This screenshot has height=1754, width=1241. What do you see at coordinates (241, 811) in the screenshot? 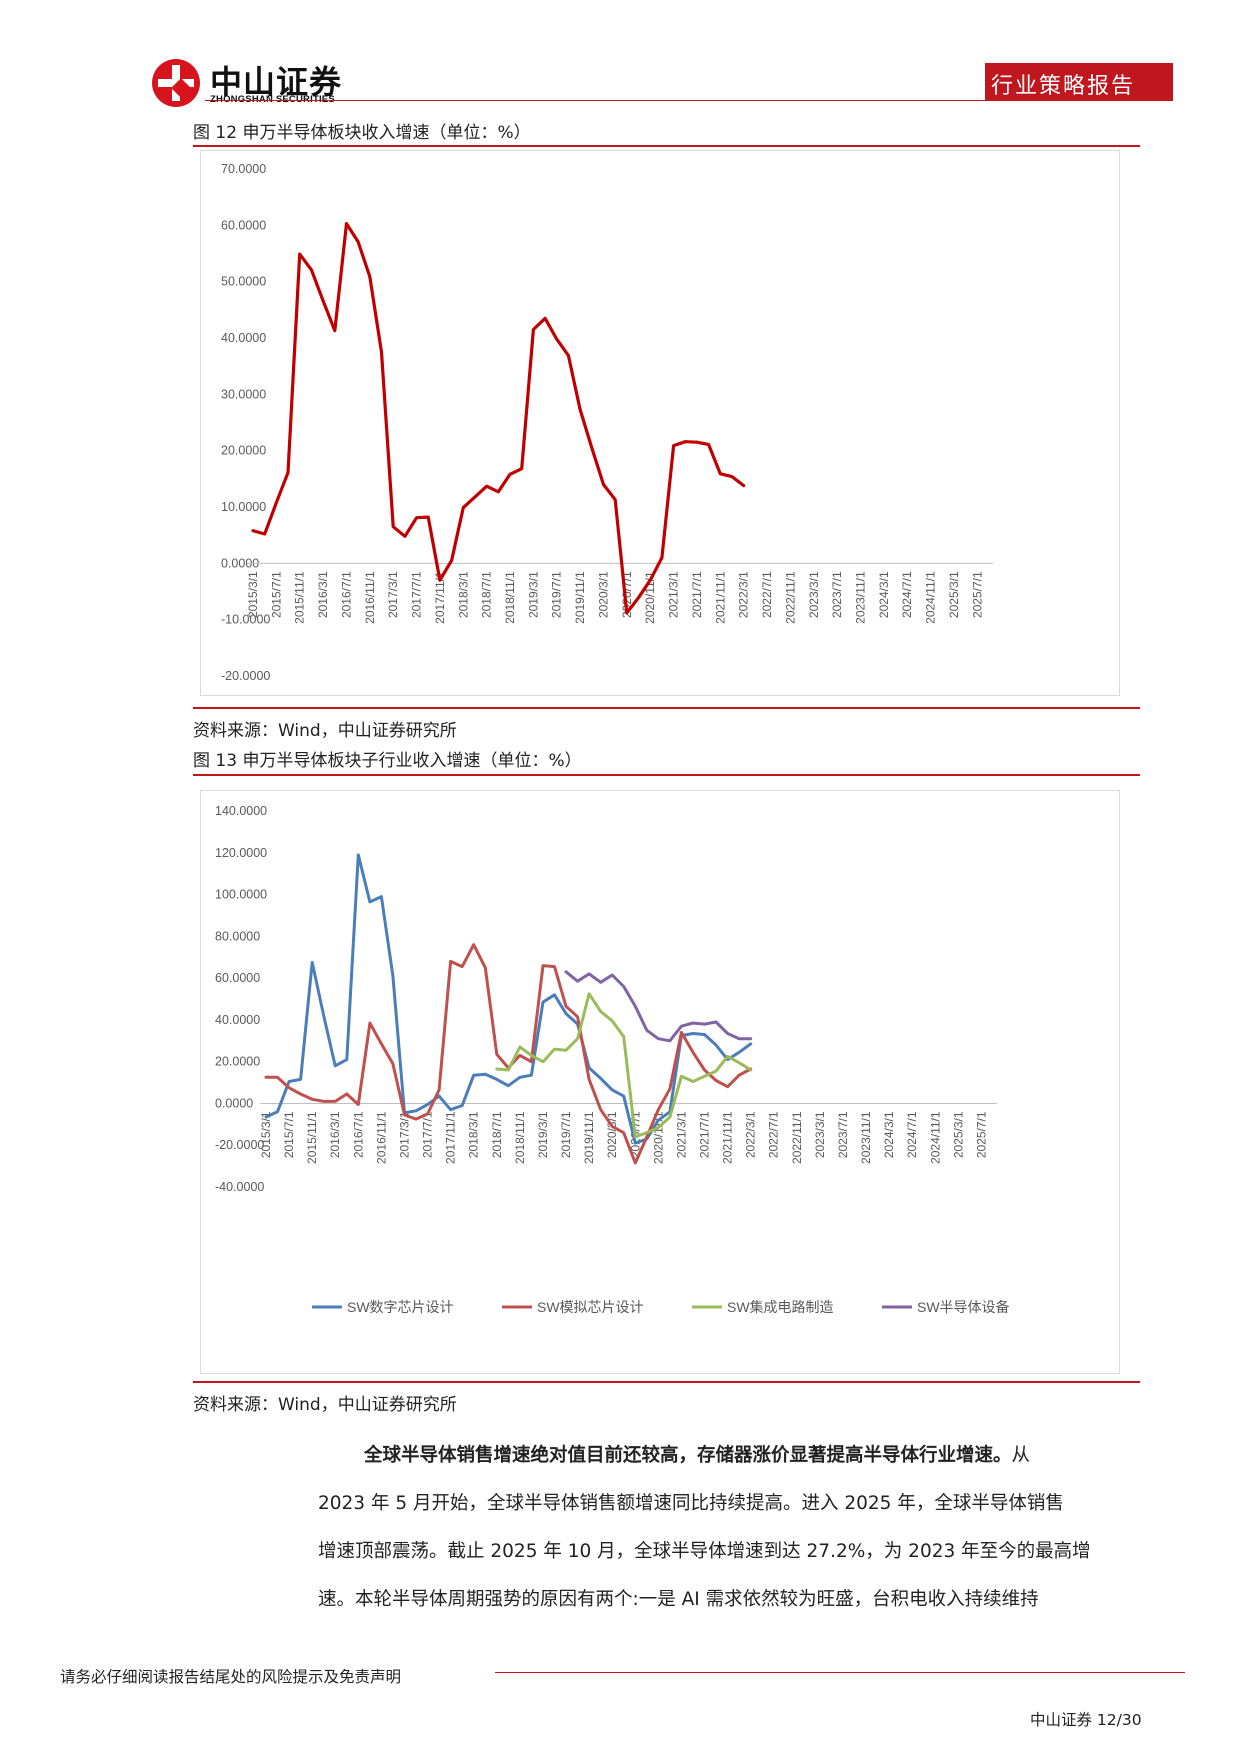
I see `y-tick-label: 140.0000` at bounding box center [241, 811].